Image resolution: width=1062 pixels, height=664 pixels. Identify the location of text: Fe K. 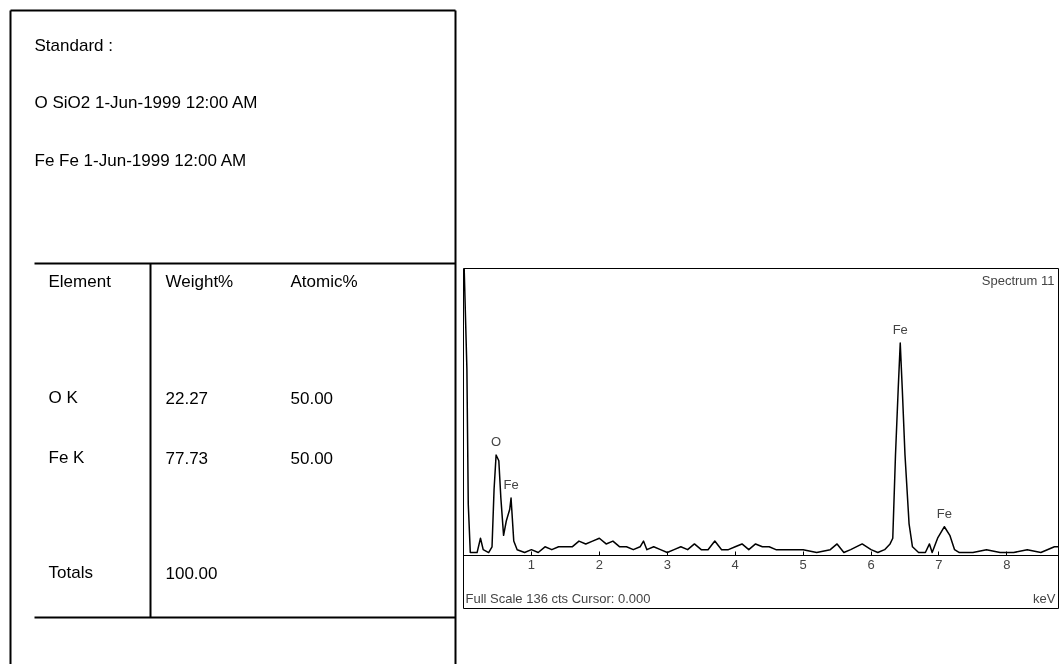
(67, 457).